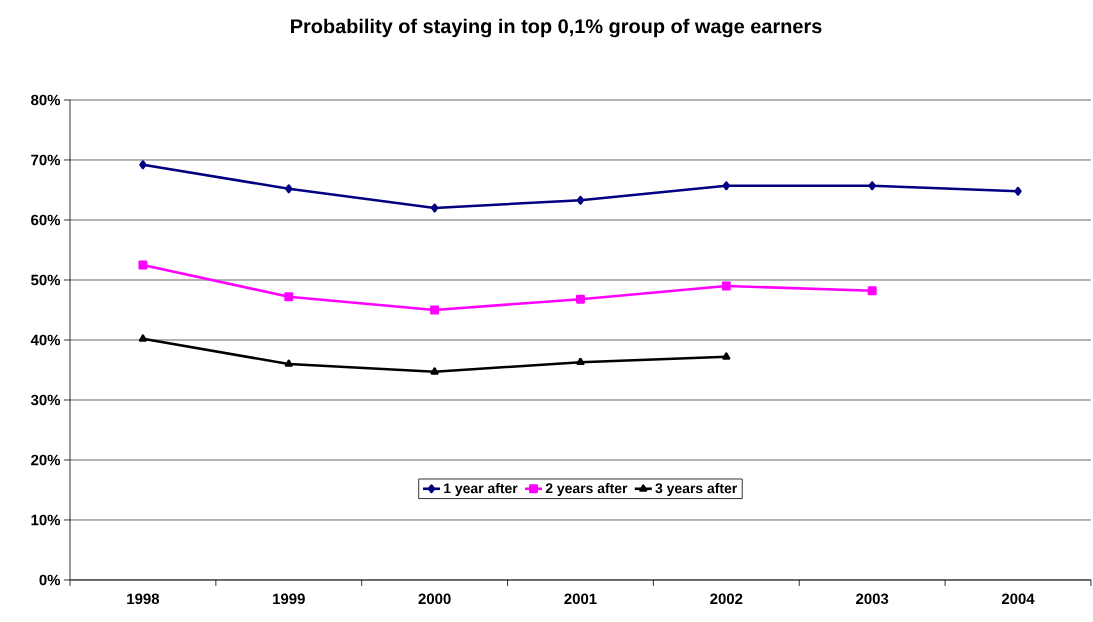 The height and width of the screenshot is (622, 1093). Describe the element at coordinates (872, 599) in the screenshot. I see `x-tick-label: 2003` at that location.